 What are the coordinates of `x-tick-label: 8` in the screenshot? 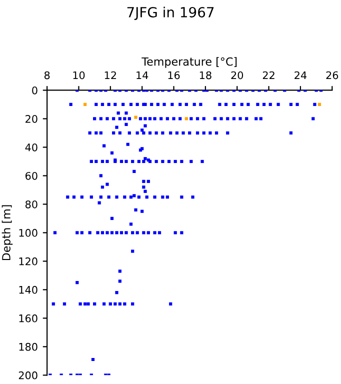 It's located at (47, 75).